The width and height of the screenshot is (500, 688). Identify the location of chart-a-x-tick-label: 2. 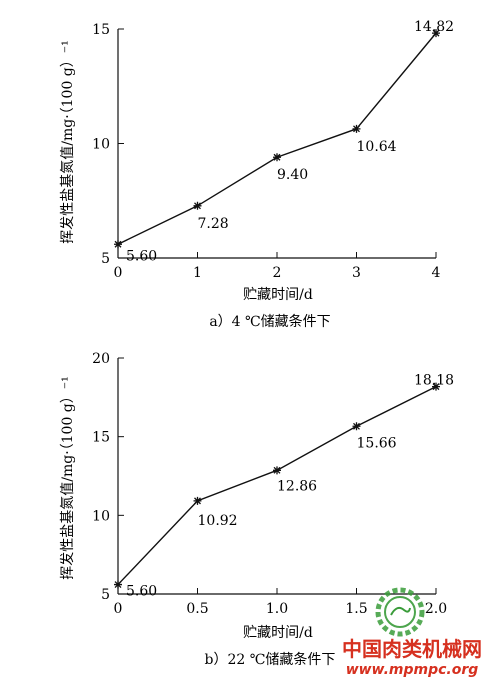
(277, 273).